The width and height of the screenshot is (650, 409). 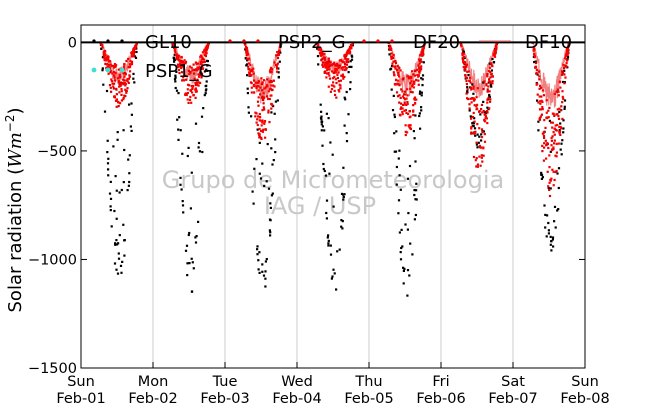 What do you see at coordinates (368, 382) in the screenshot?
I see `x-tick-label-day: Thu` at bounding box center [368, 382].